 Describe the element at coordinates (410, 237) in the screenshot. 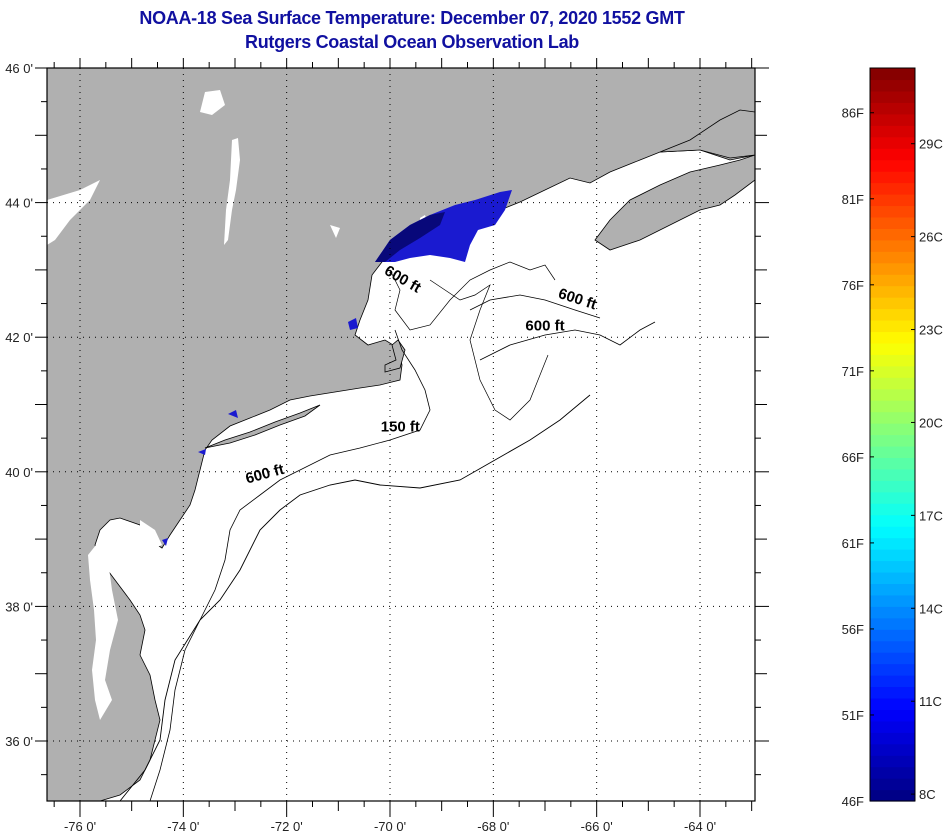

I see `sst-patch-dark` at that location.